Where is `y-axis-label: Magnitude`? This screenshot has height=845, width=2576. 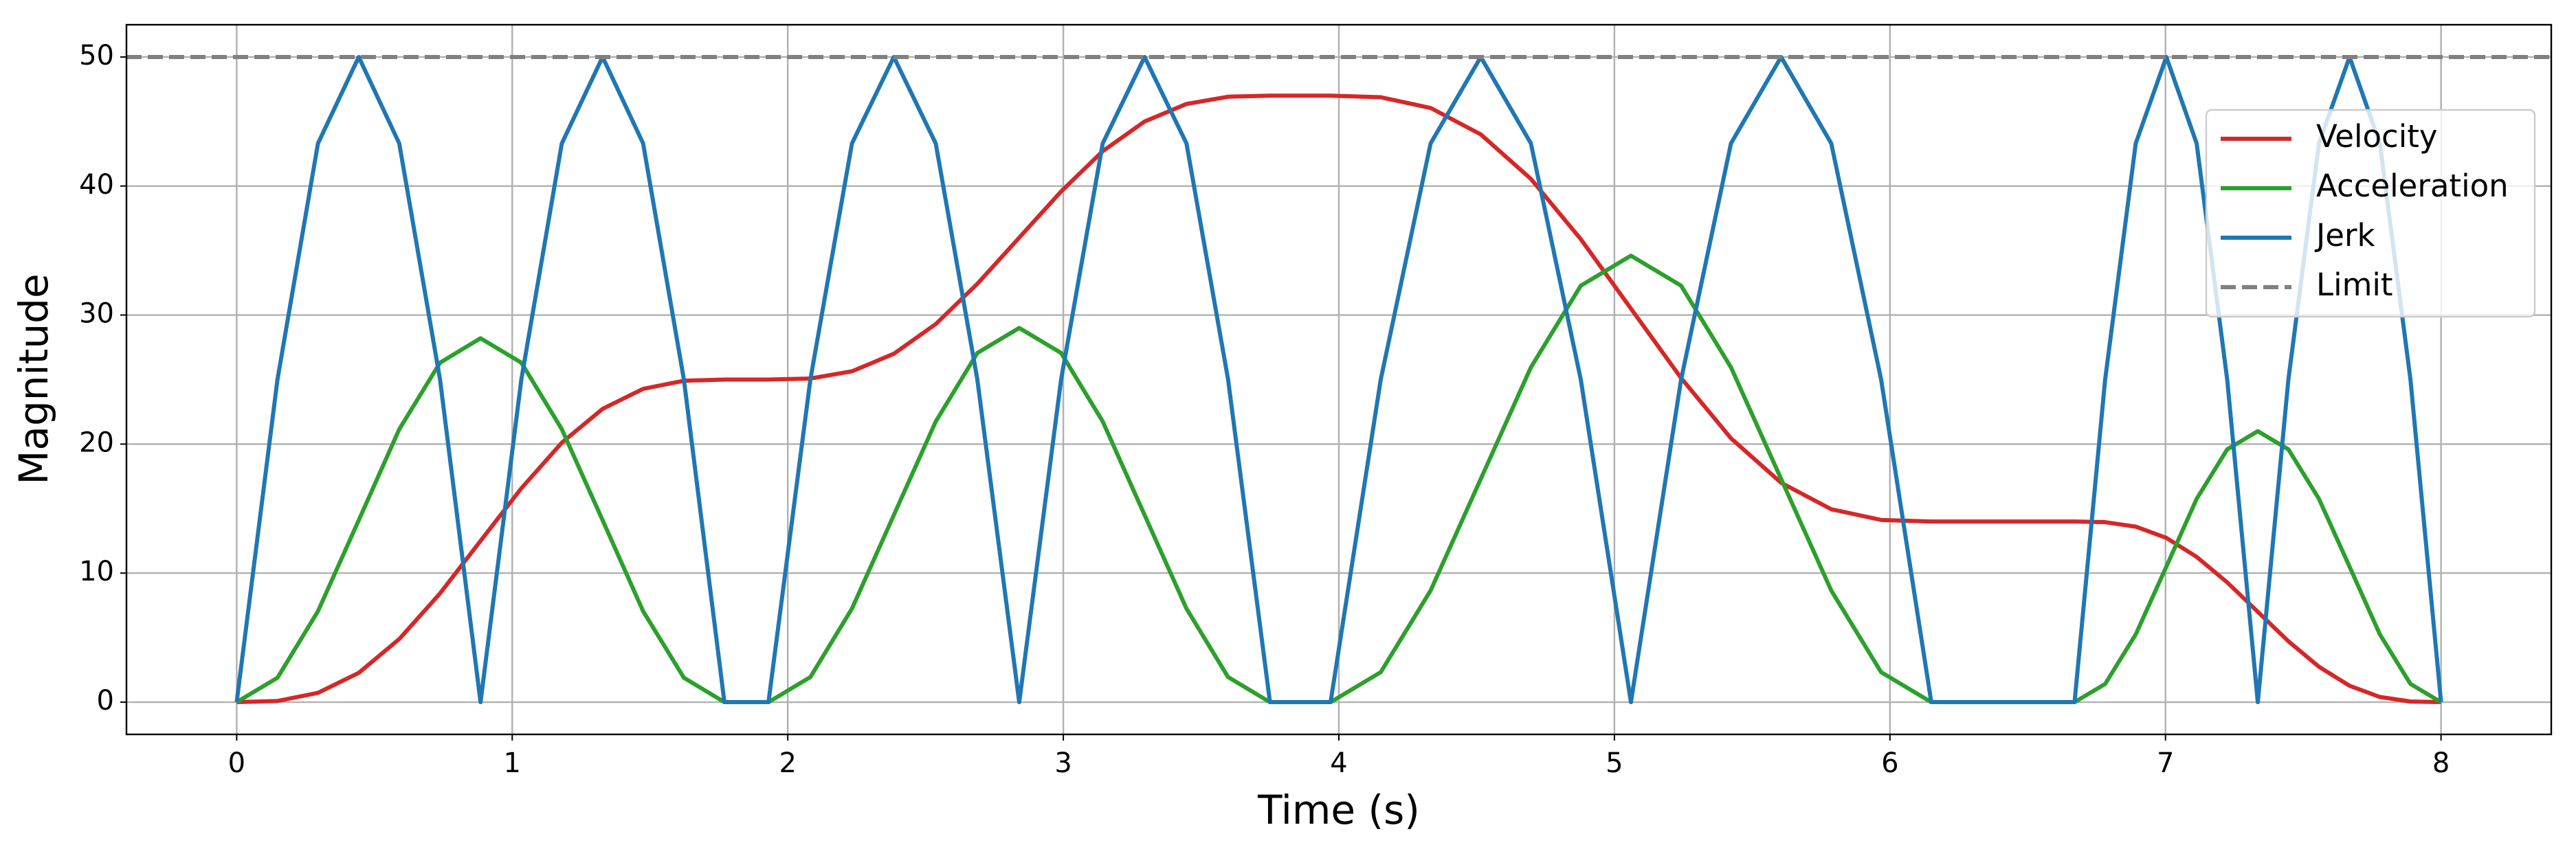
y-axis-label: Magnitude is located at coordinates (33, 378).